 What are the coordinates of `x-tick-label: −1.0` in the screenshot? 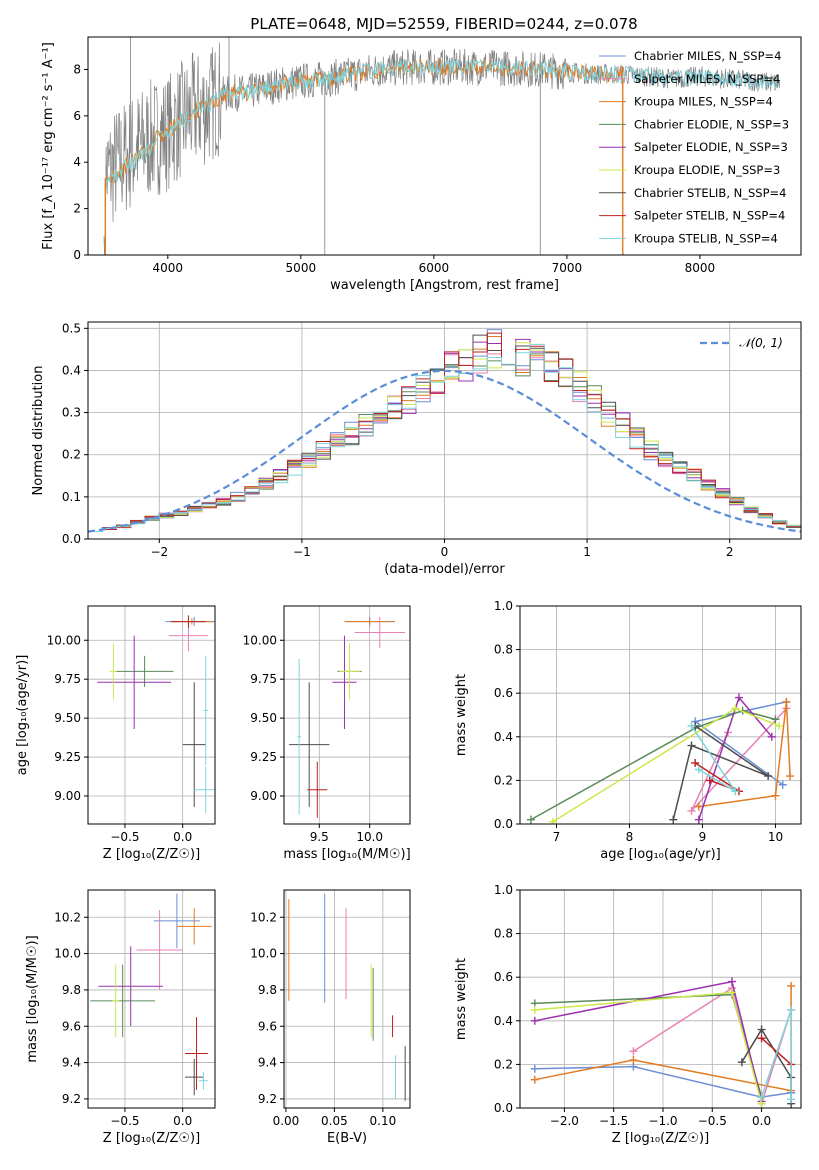 It's located at (662, 1121).